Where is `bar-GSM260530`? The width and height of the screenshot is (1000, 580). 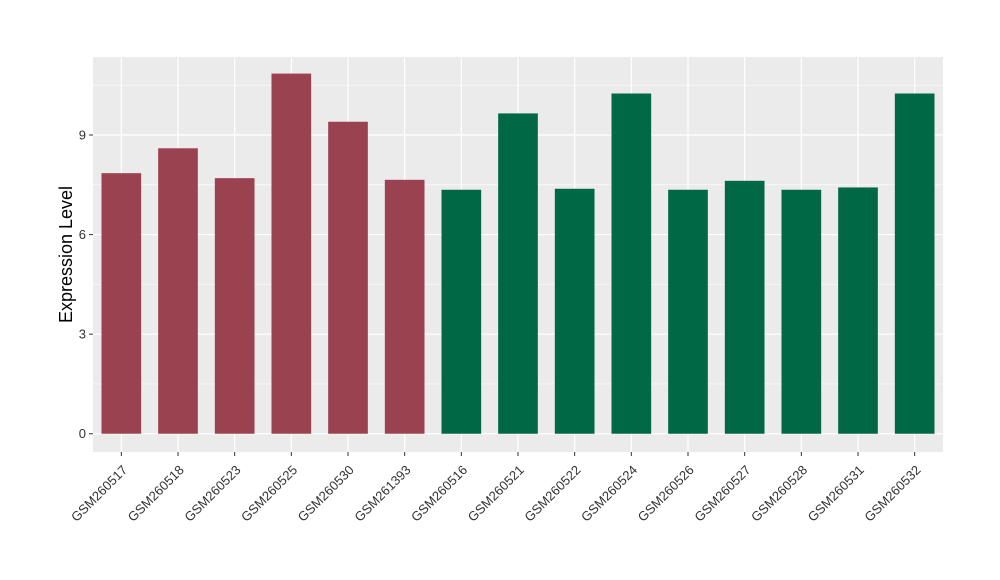 bar-GSM260530 is located at coordinates (348, 277).